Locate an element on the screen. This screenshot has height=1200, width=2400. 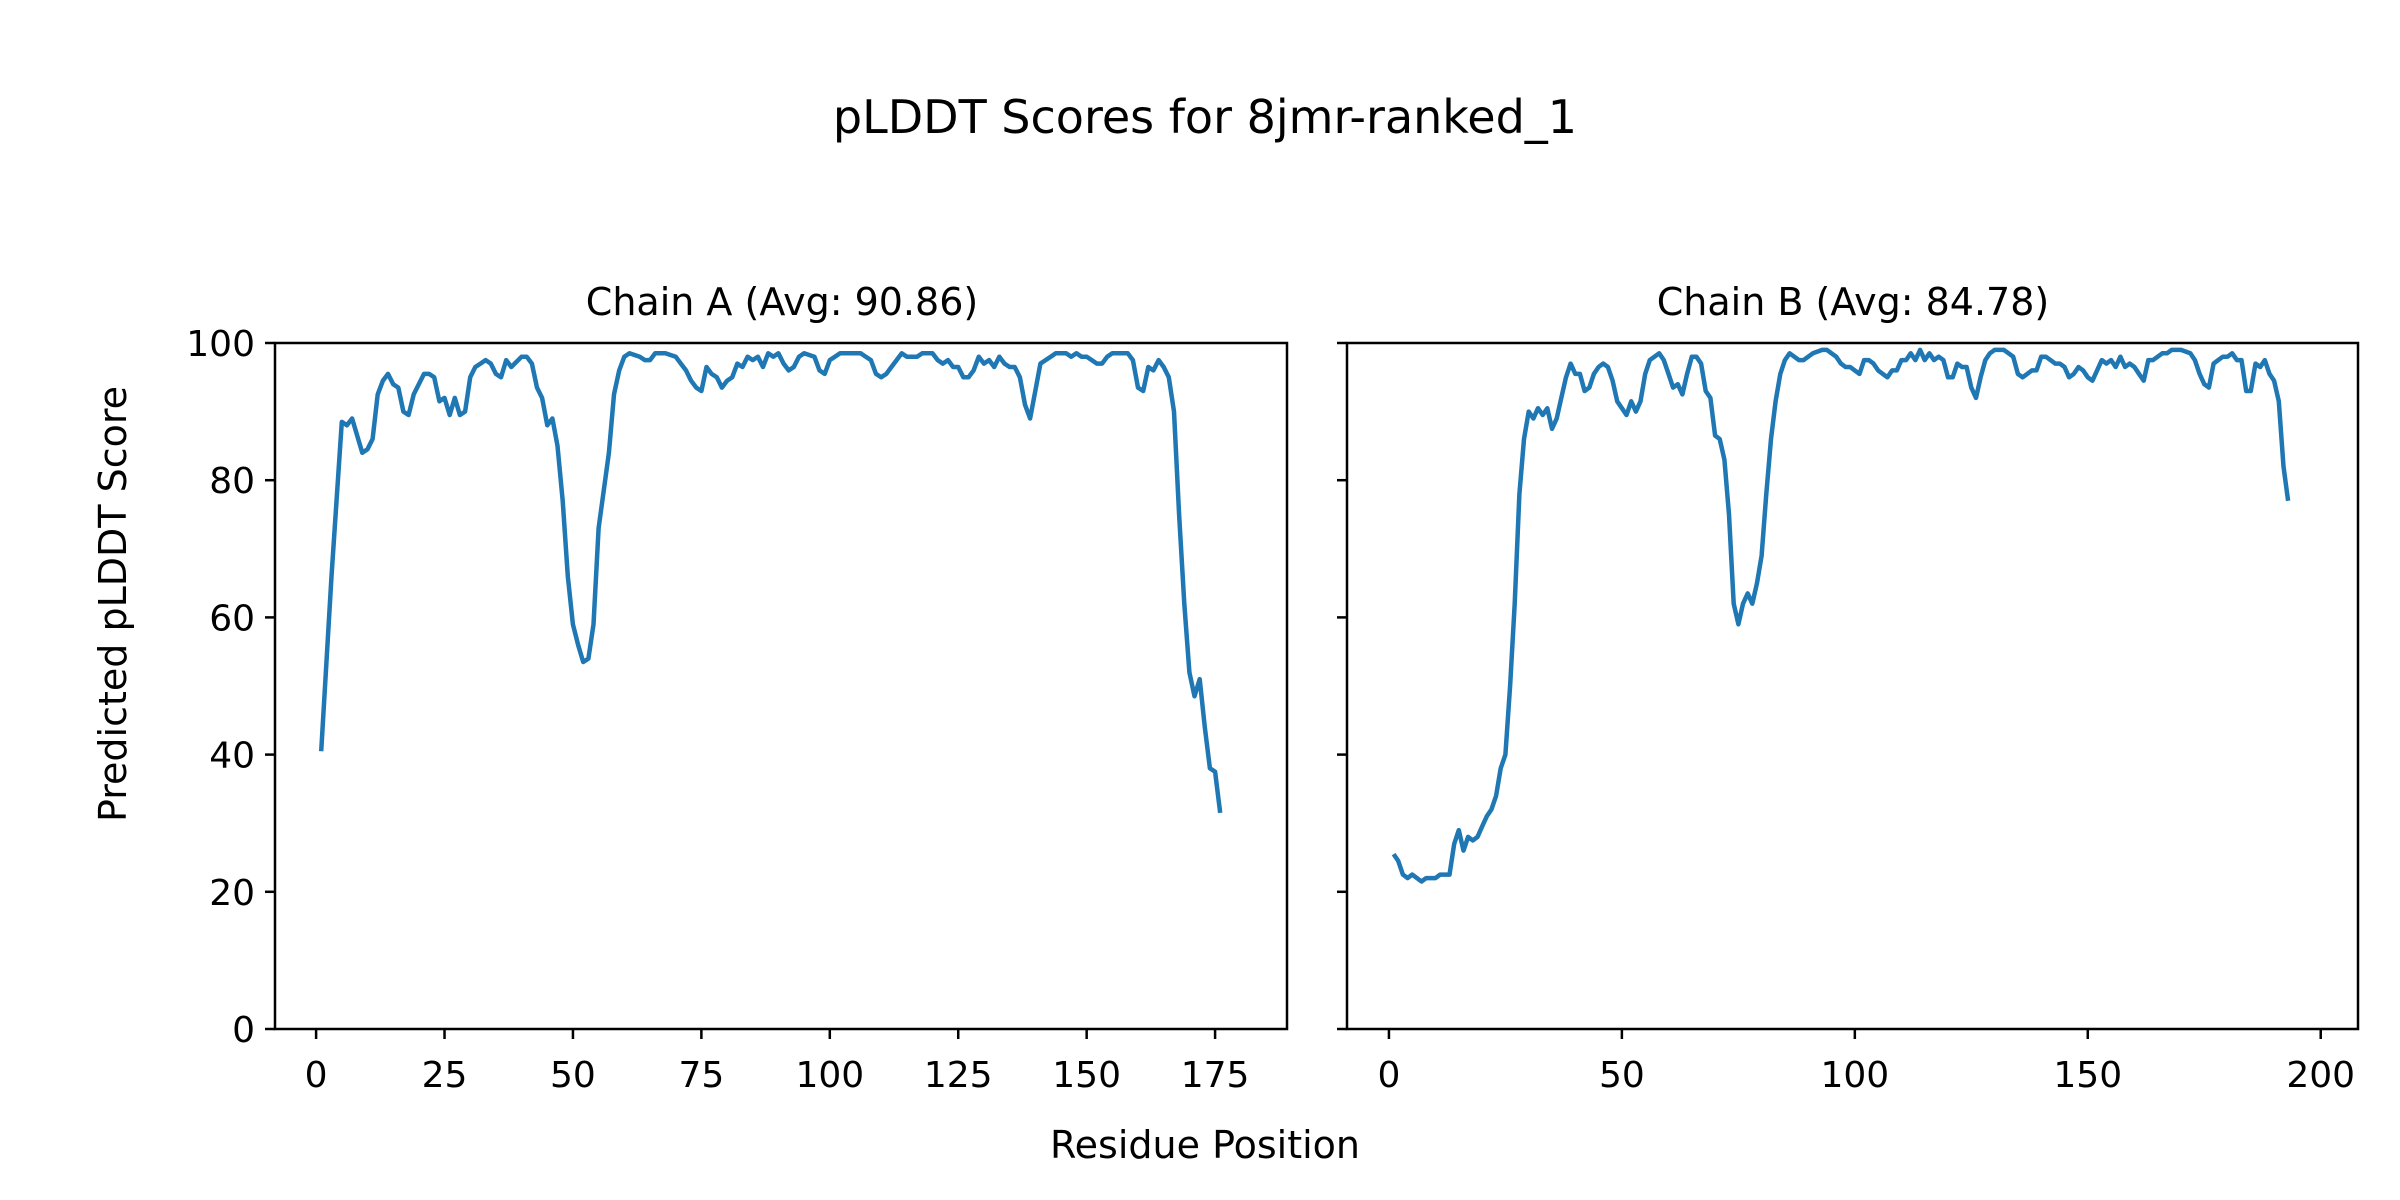
chain-a-x-tick-label: 175 is located at coordinates (1215, 1075).